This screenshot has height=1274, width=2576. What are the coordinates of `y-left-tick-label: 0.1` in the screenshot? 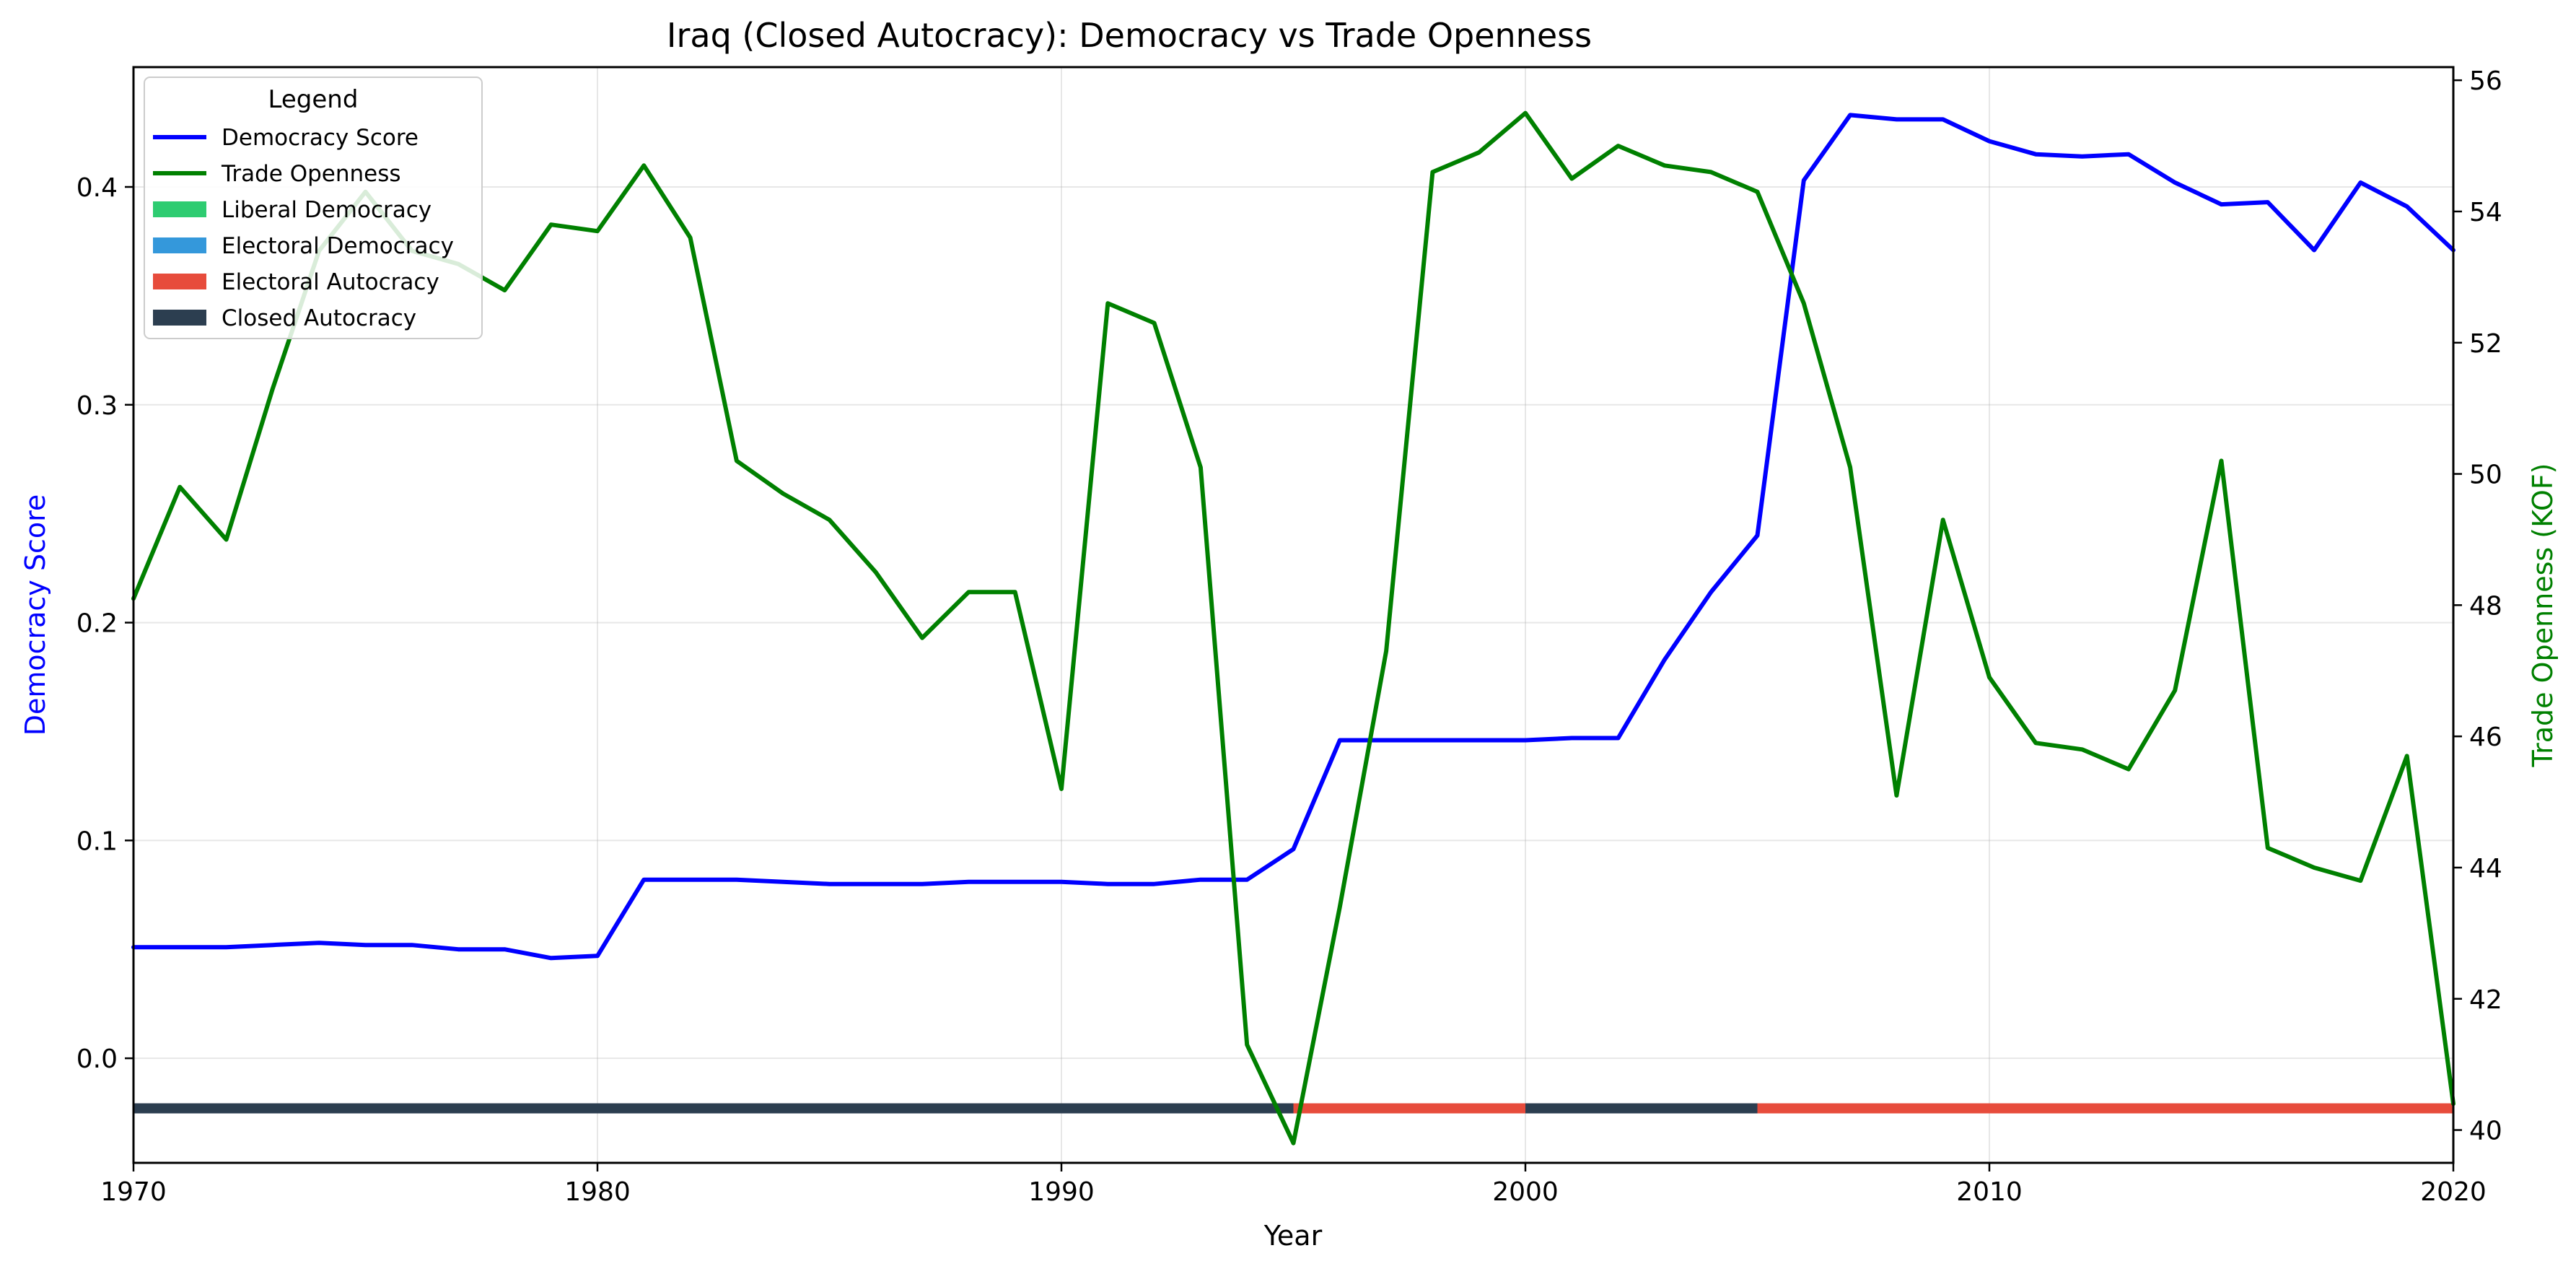 It's located at (97, 841).